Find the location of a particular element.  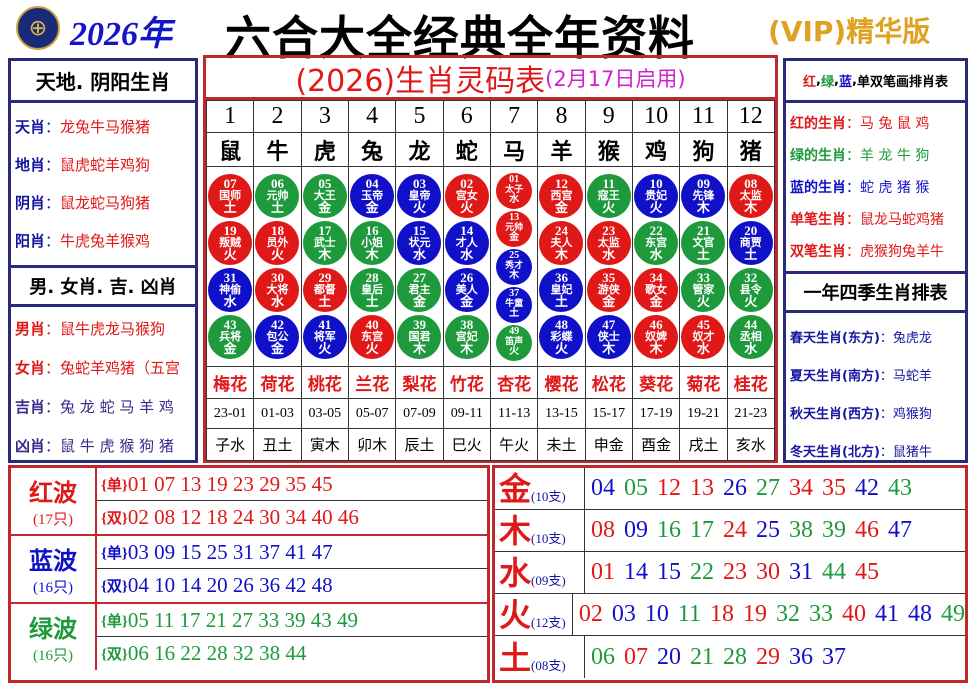

number-ball: 44 丞相水 is located at coordinates (750, 337).